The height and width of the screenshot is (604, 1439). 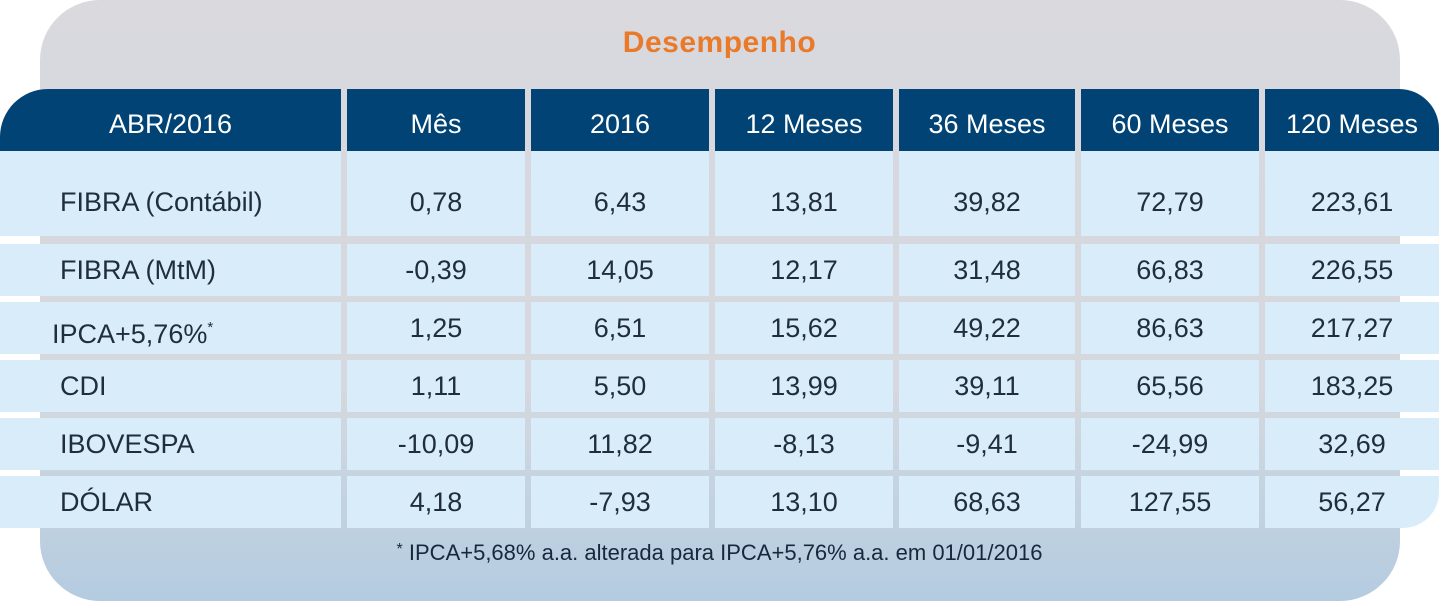 What do you see at coordinates (1352, 328) in the screenshot?
I see `table-cell: 217,27` at bounding box center [1352, 328].